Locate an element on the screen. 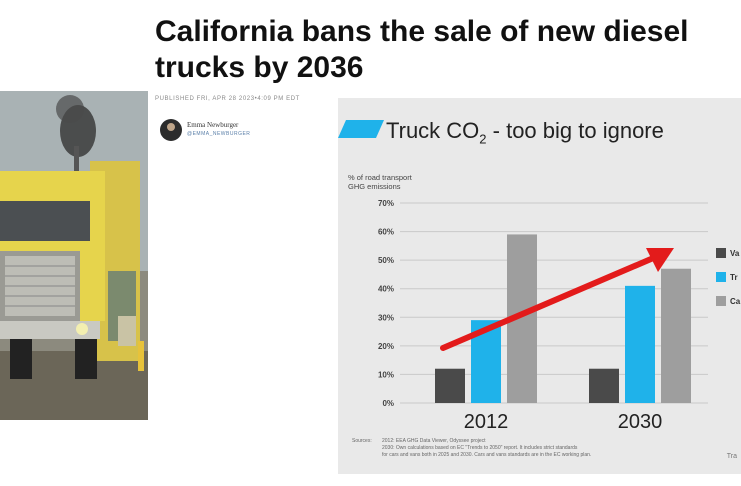 Image resolution: width=741 pixels, height=486 pixels. truck-illustration is located at coordinates (74, 255).